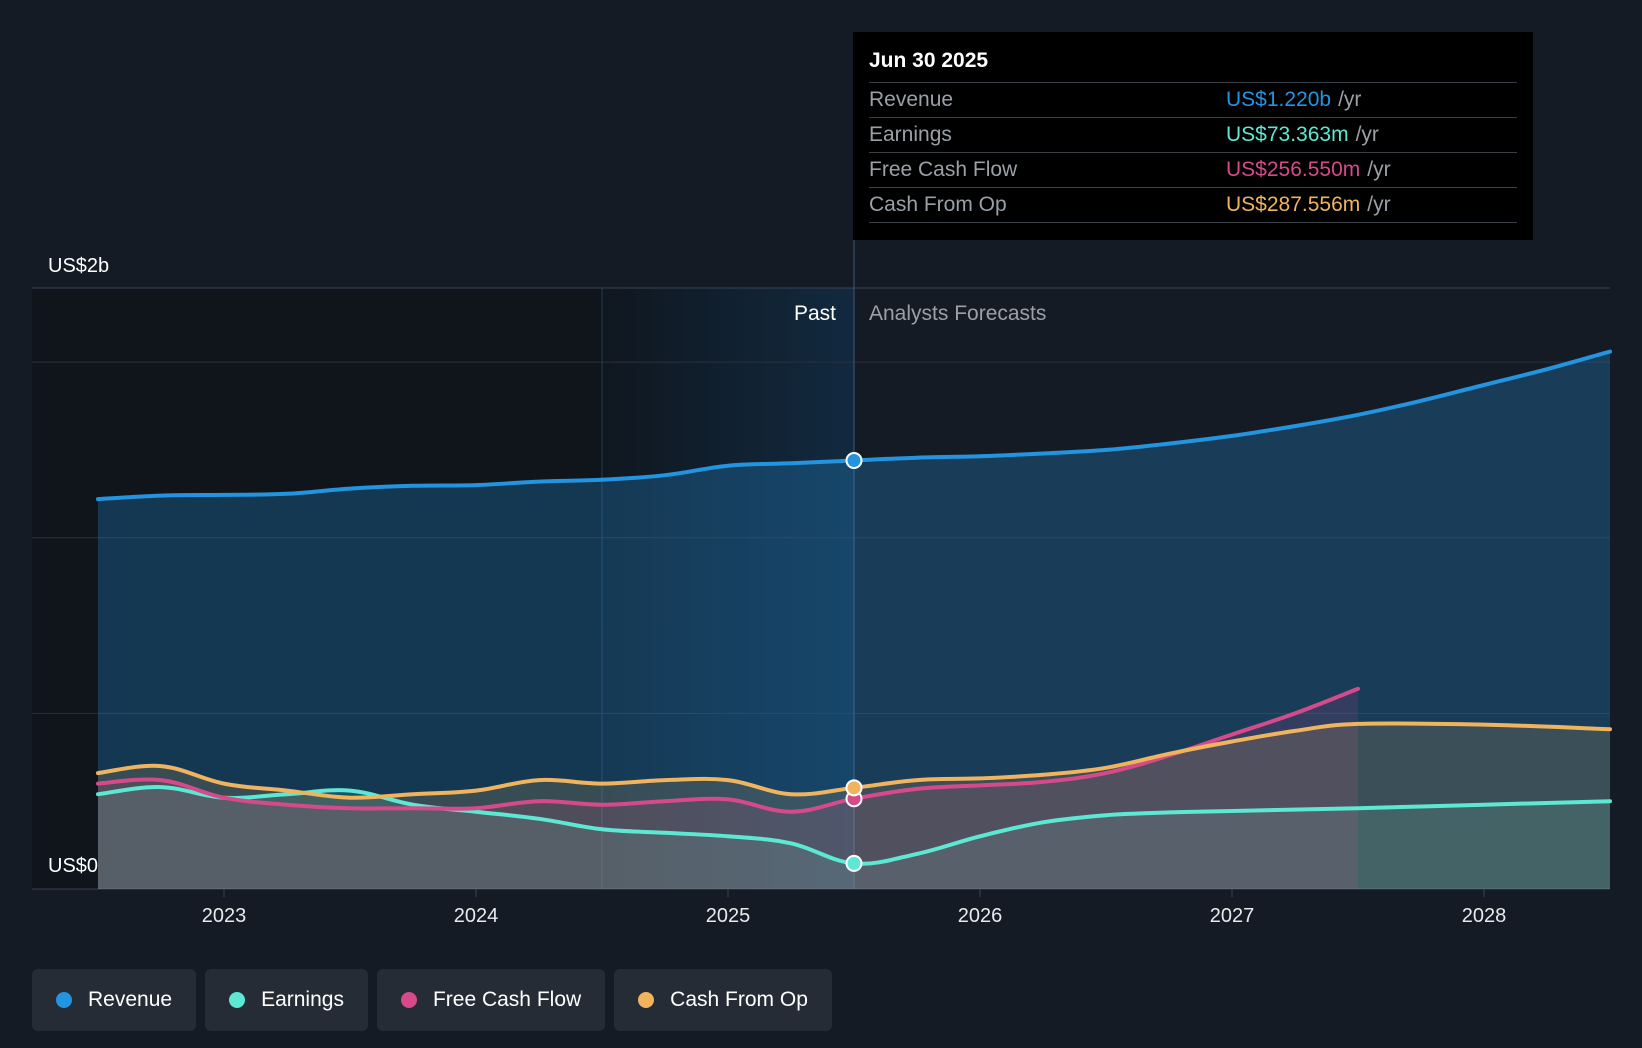 This screenshot has height=1048, width=1642. Describe the element at coordinates (854, 825) in the screenshot. I see `series-line-earnings` at that location.